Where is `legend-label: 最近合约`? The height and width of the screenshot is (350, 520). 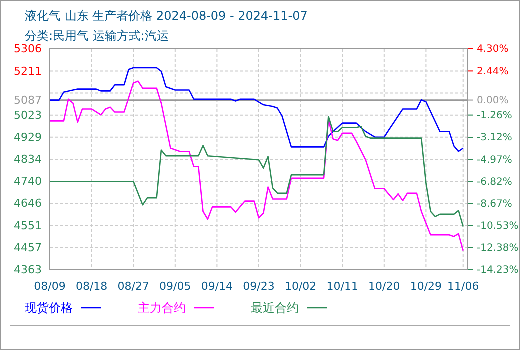 legend-label: 最近合约 is located at coordinates (275, 308).